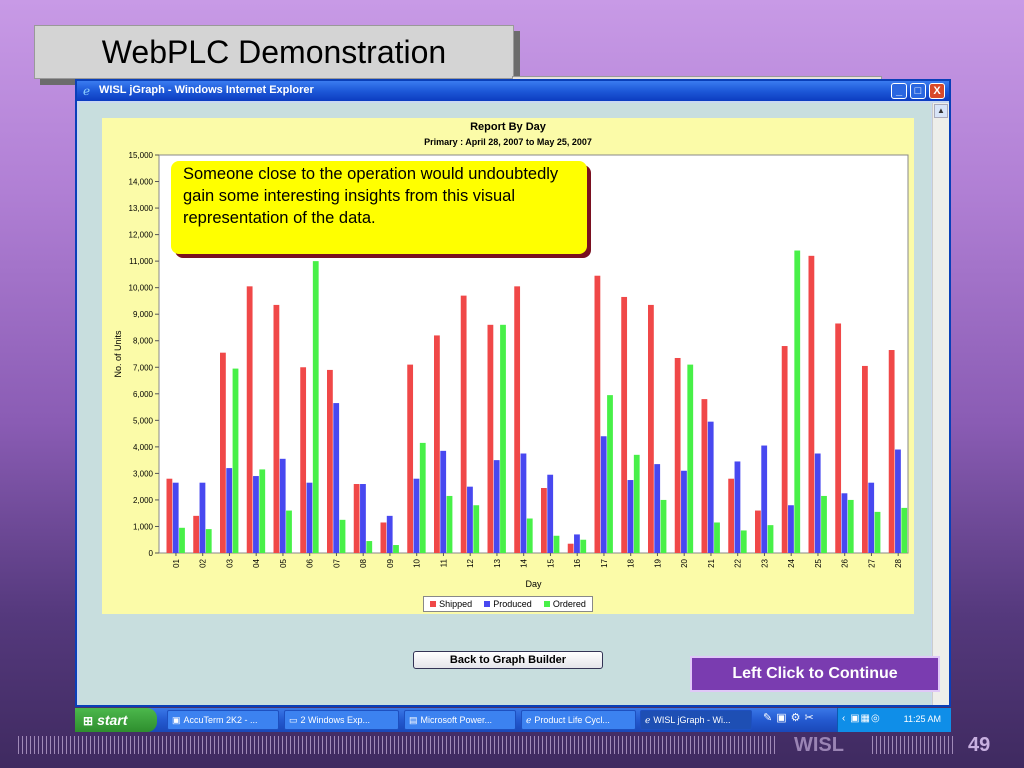  Describe the element at coordinates (336, 562) in the screenshot. I see `x-tick-label: 07` at that location.